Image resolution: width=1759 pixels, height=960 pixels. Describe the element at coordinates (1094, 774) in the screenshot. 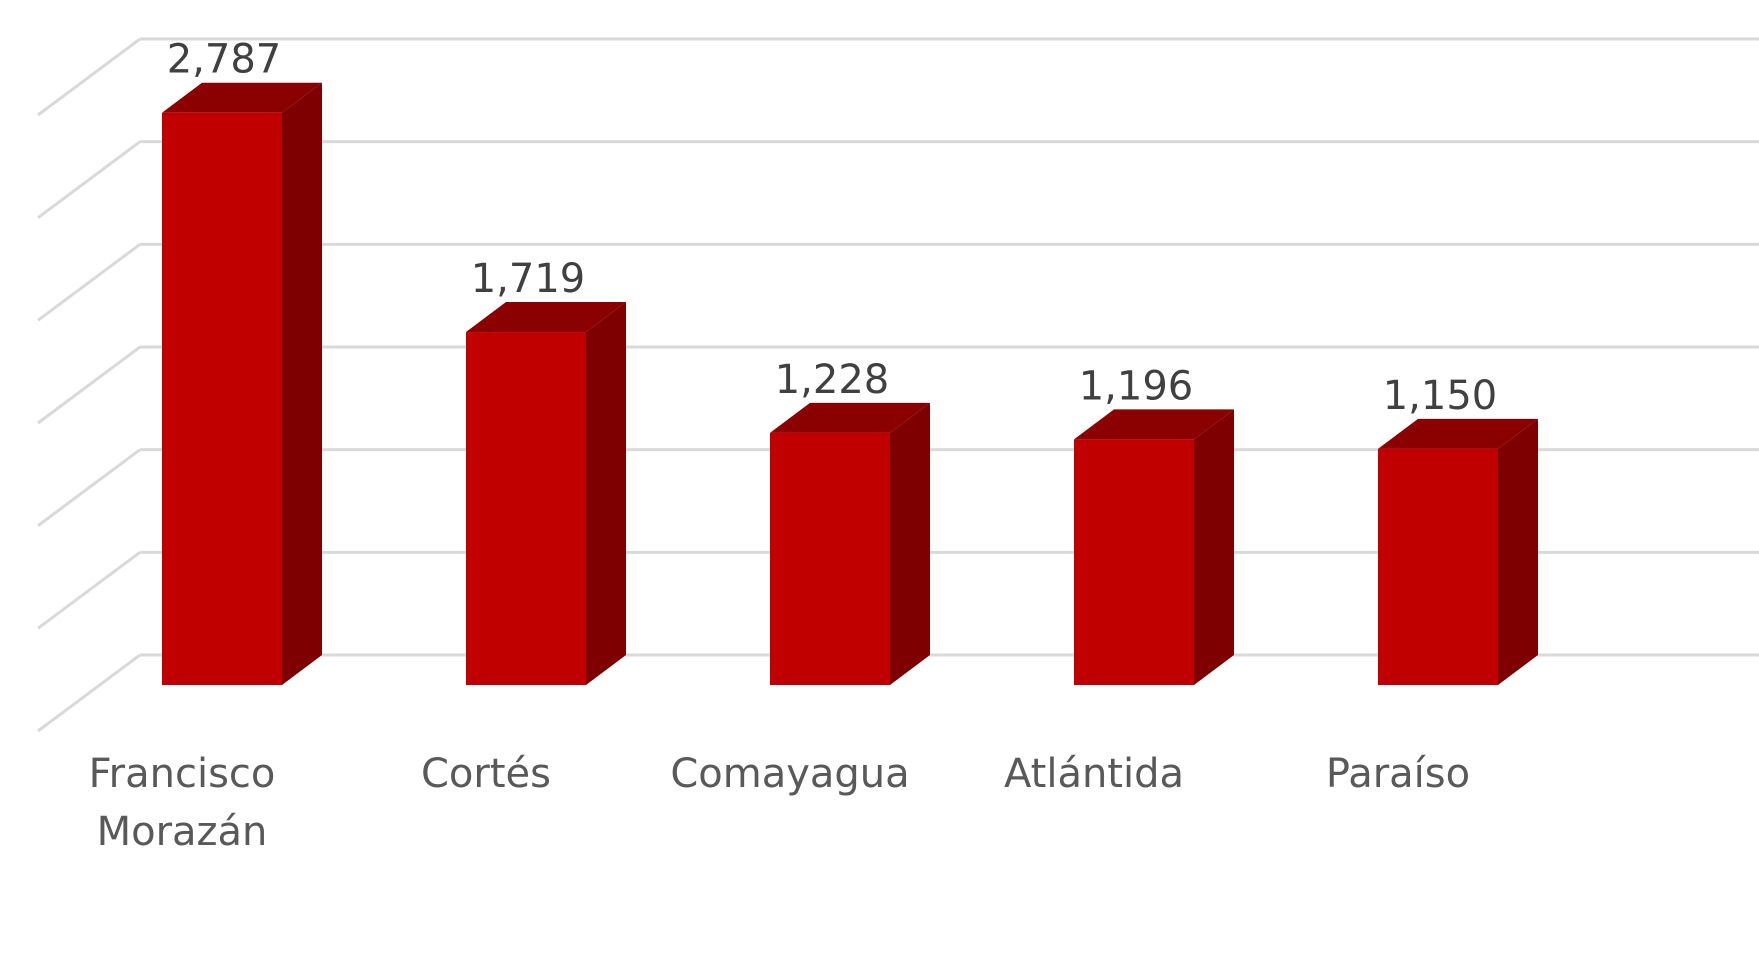

I see `x-tick-label: Atlántida` at that location.